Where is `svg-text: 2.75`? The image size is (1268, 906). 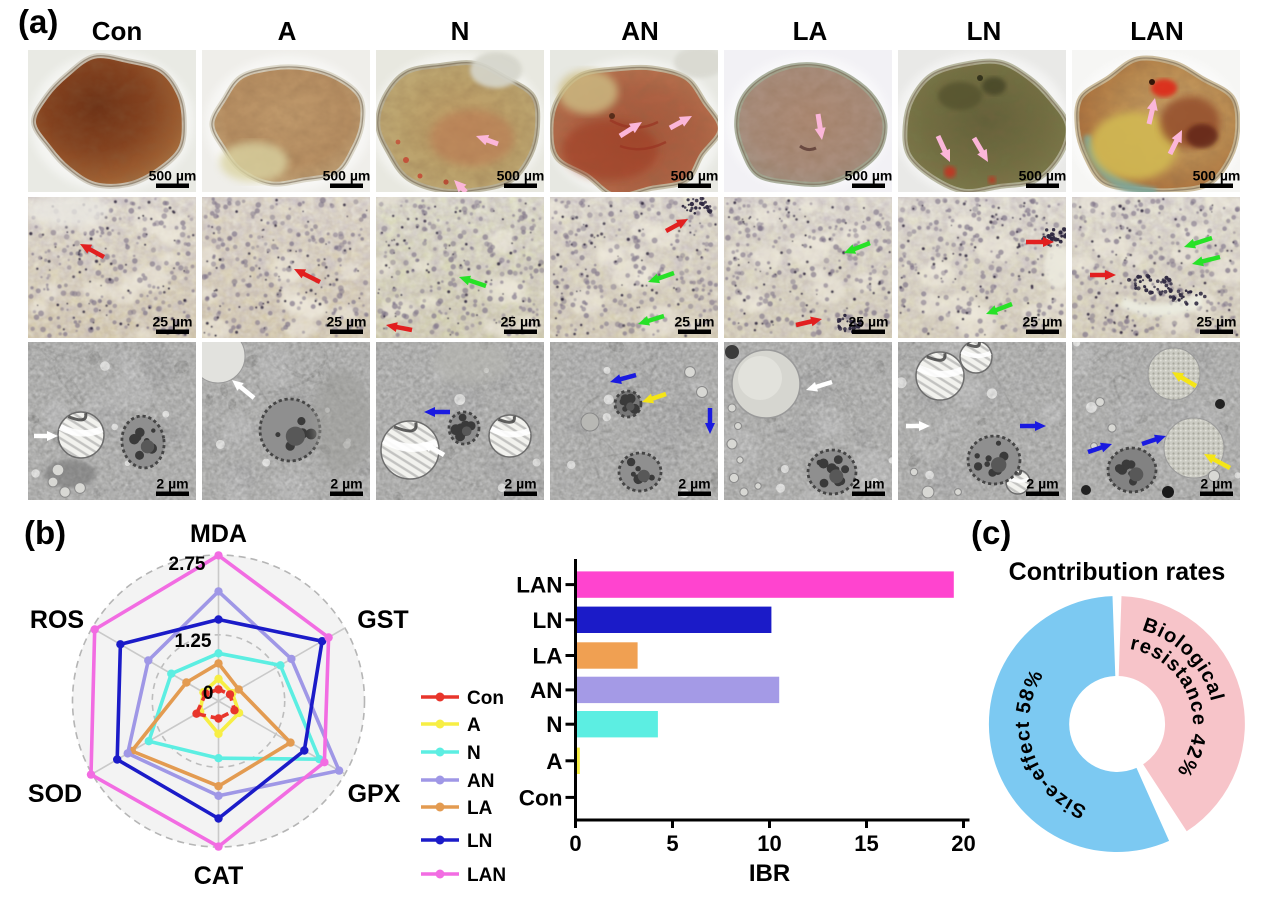 svg-text: 2.75 is located at coordinates (187, 564).